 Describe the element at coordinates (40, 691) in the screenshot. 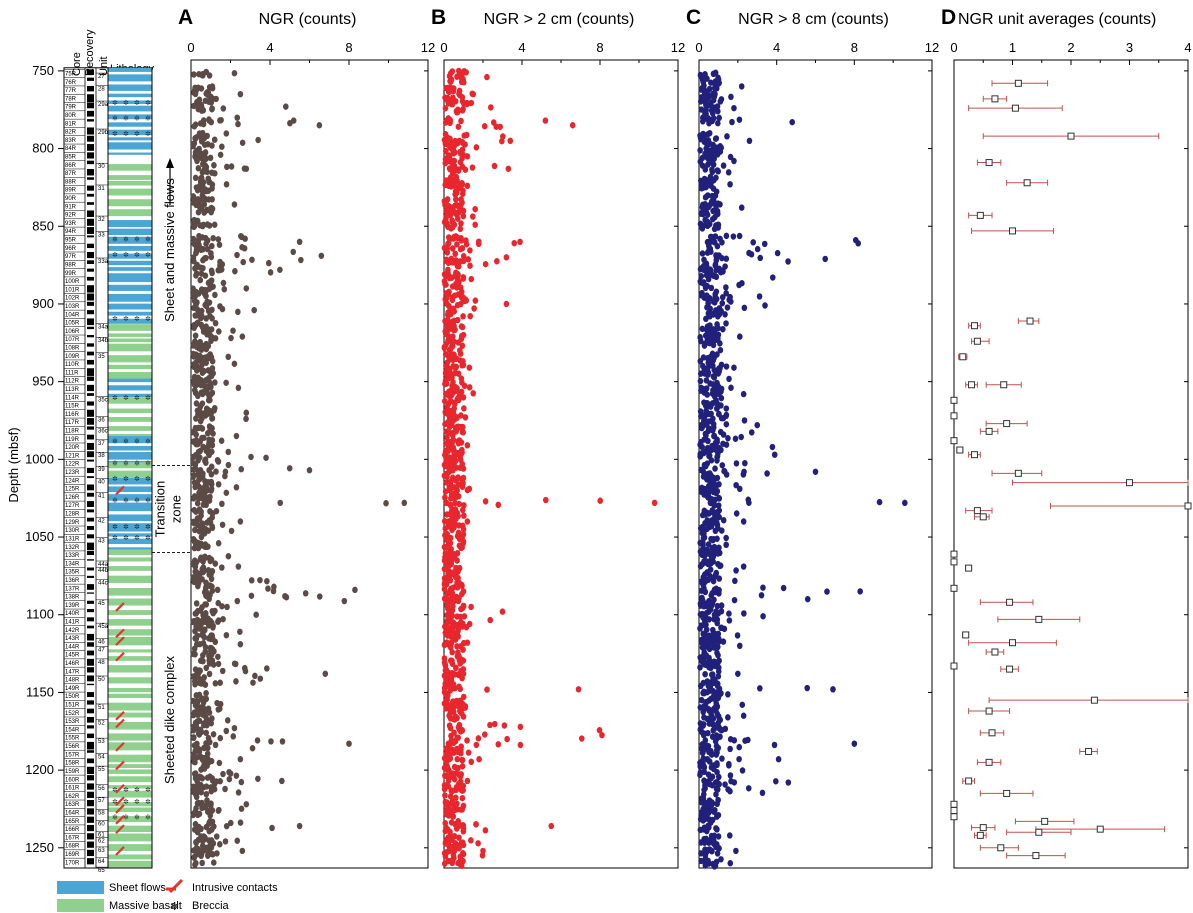

I see `depth-tick-label: 1150` at that location.